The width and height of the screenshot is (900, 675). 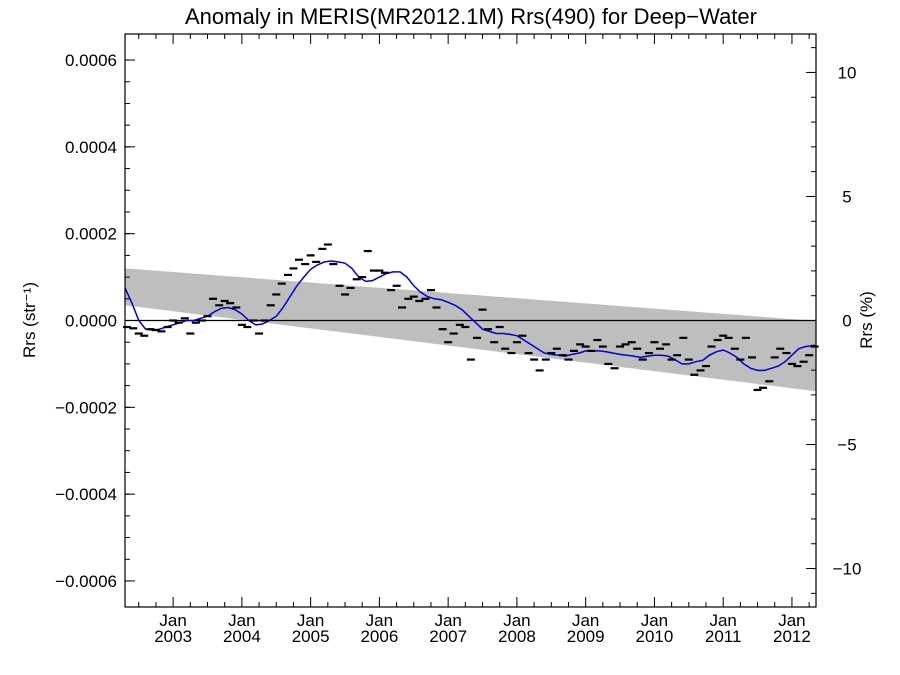 I want to click on y-tick-label-right: −10, so click(x=847, y=569).